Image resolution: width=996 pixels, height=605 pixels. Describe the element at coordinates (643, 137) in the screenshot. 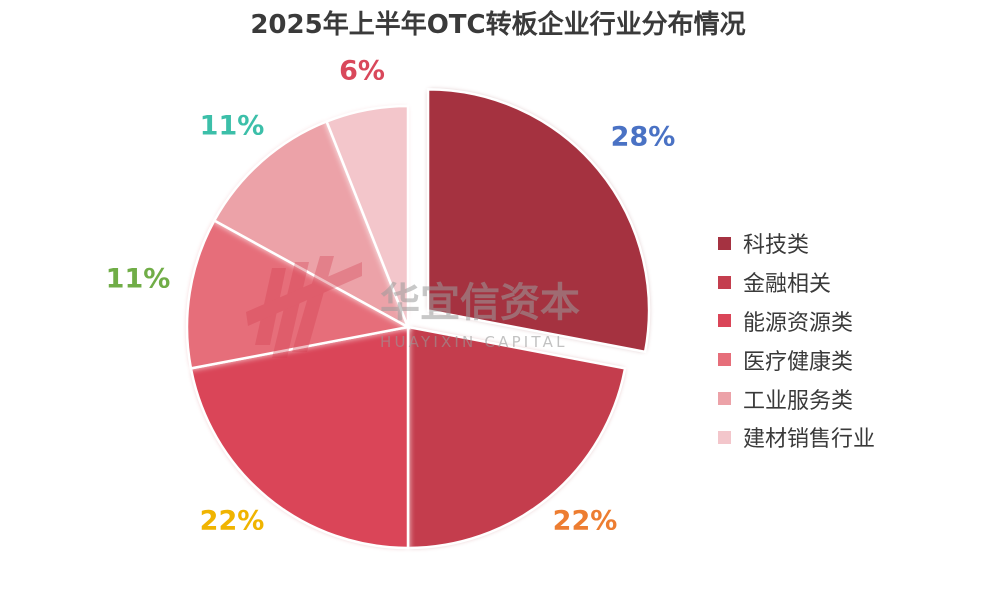

I see `pct-label-1: 28%` at that location.